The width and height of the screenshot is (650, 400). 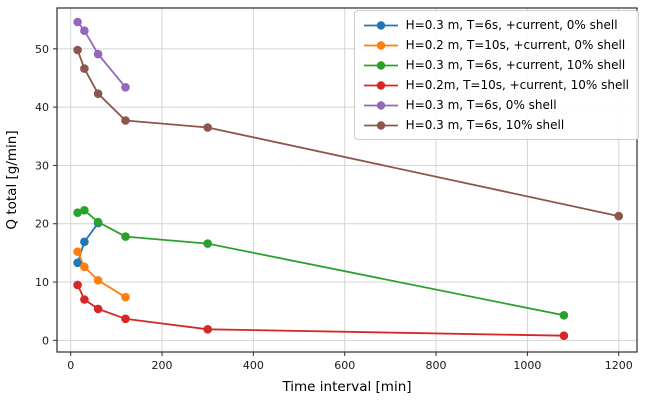 I want to click on legend-item: H=0.2m, T=10s, +current, 10% shell, so click(x=496, y=85).